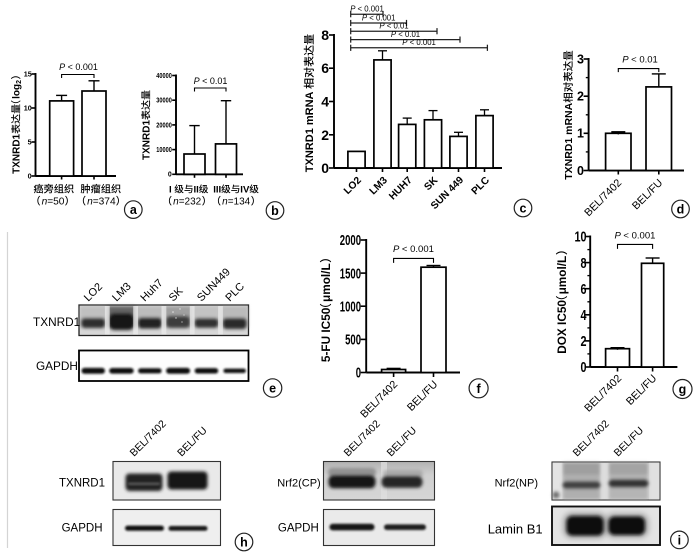 The width and height of the screenshot is (700, 560). I want to click on svg-text: i, so click(679, 540).